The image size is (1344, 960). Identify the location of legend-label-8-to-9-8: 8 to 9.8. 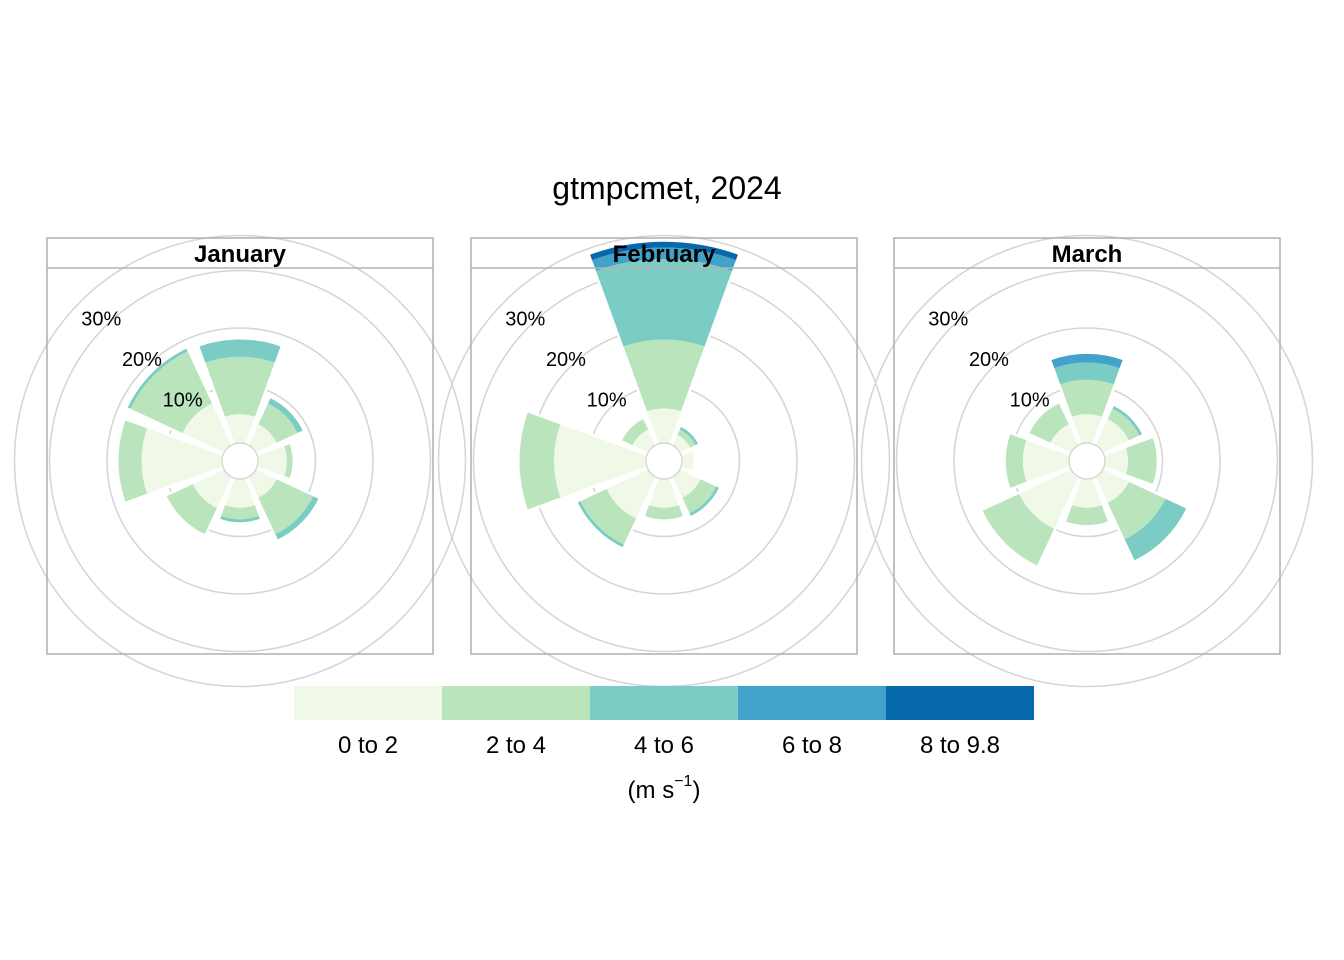
(960, 745).